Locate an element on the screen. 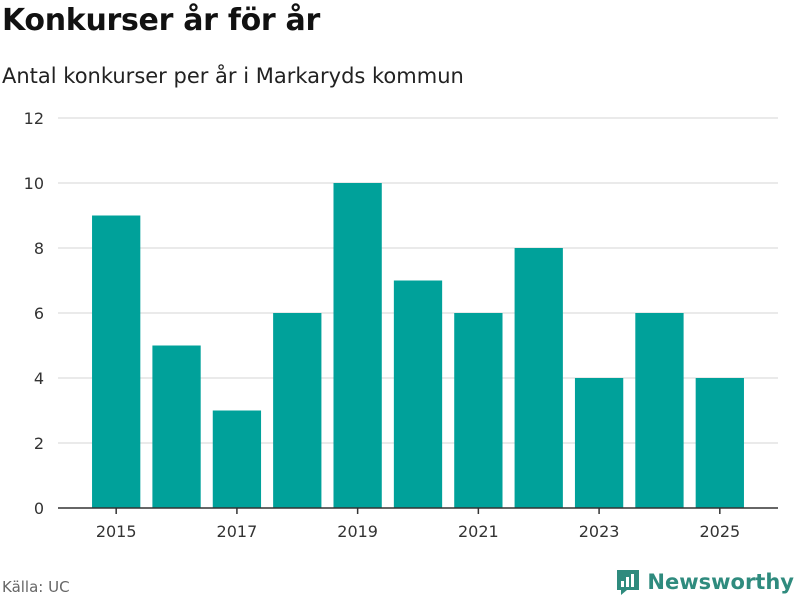  brand-name: Newsworthy is located at coordinates (720, 582).